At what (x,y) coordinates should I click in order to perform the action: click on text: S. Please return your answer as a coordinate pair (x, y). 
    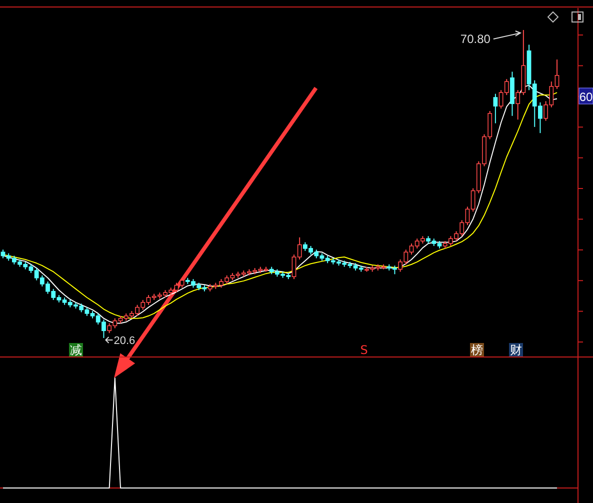
    Looking at the image, I should click on (364, 350).